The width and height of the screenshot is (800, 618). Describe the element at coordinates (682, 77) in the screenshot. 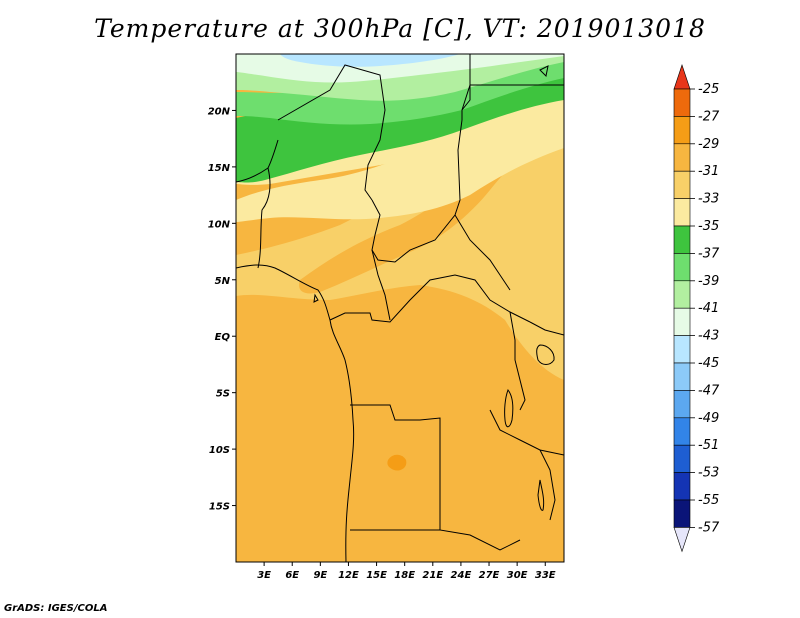

I see `colorbar-top-arrow` at that location.